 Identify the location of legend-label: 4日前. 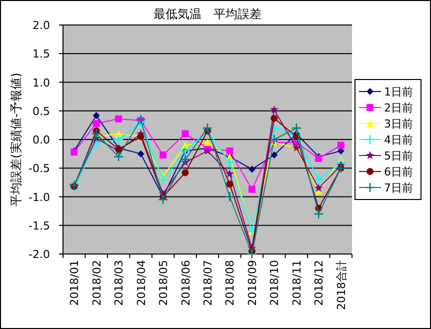
(398, 140).